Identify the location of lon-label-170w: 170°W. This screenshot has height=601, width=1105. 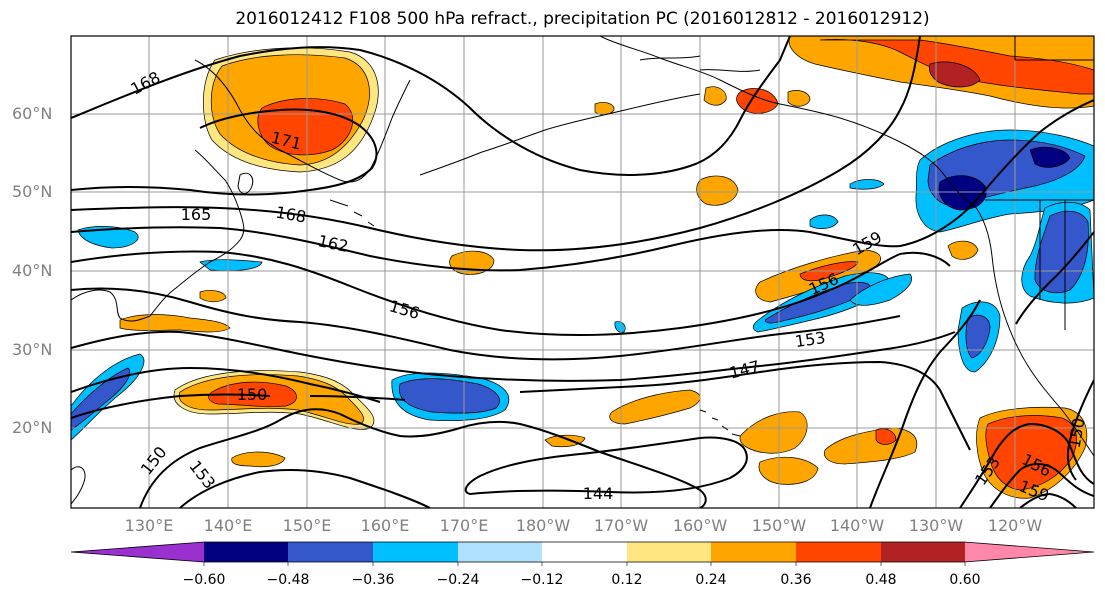
(621, 525).